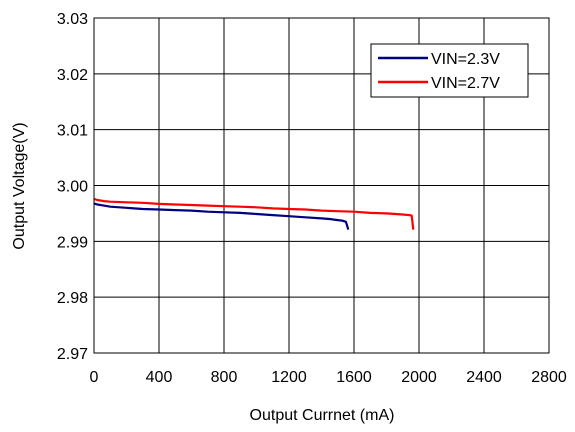  I want to click on y-tick-label: 3.00, so click(72, 187).